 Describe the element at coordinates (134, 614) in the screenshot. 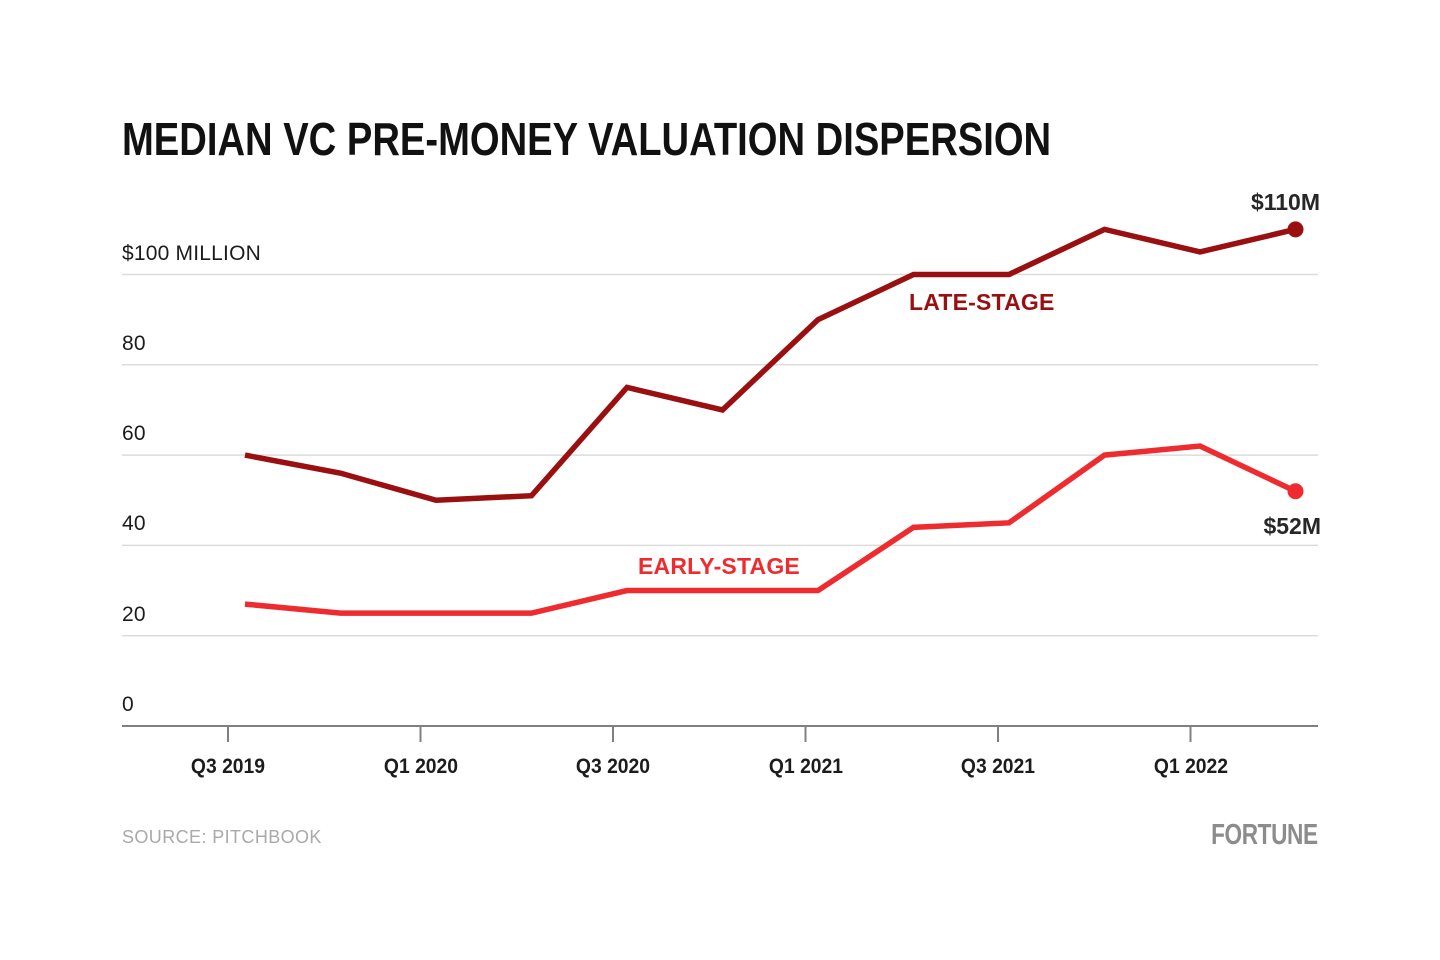

I see `y-tick-label-20: 20` at that location.